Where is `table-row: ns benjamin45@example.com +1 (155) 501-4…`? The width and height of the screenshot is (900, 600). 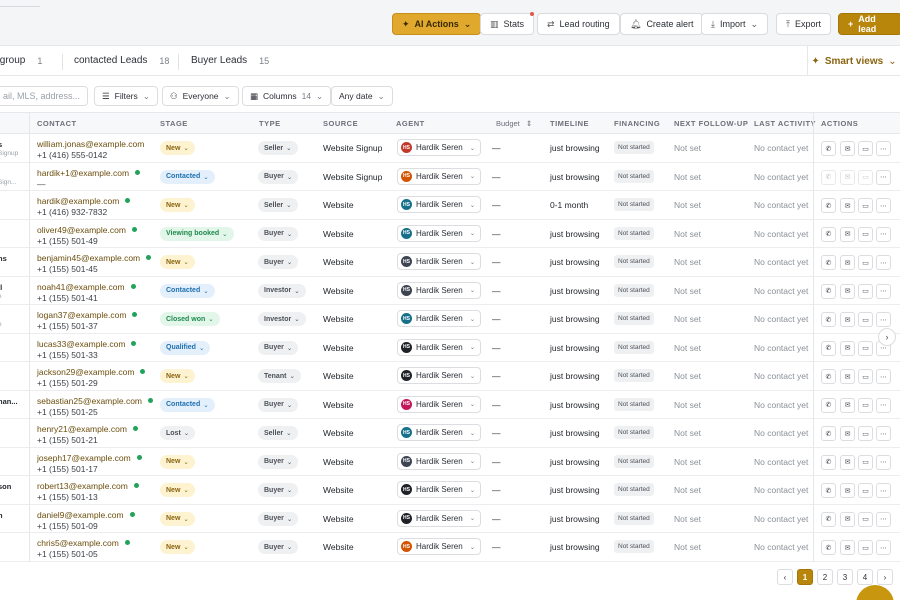
table-row: ns benjamin45@example.com +1 (155) 501-4… is located at coordinates (450, 262).